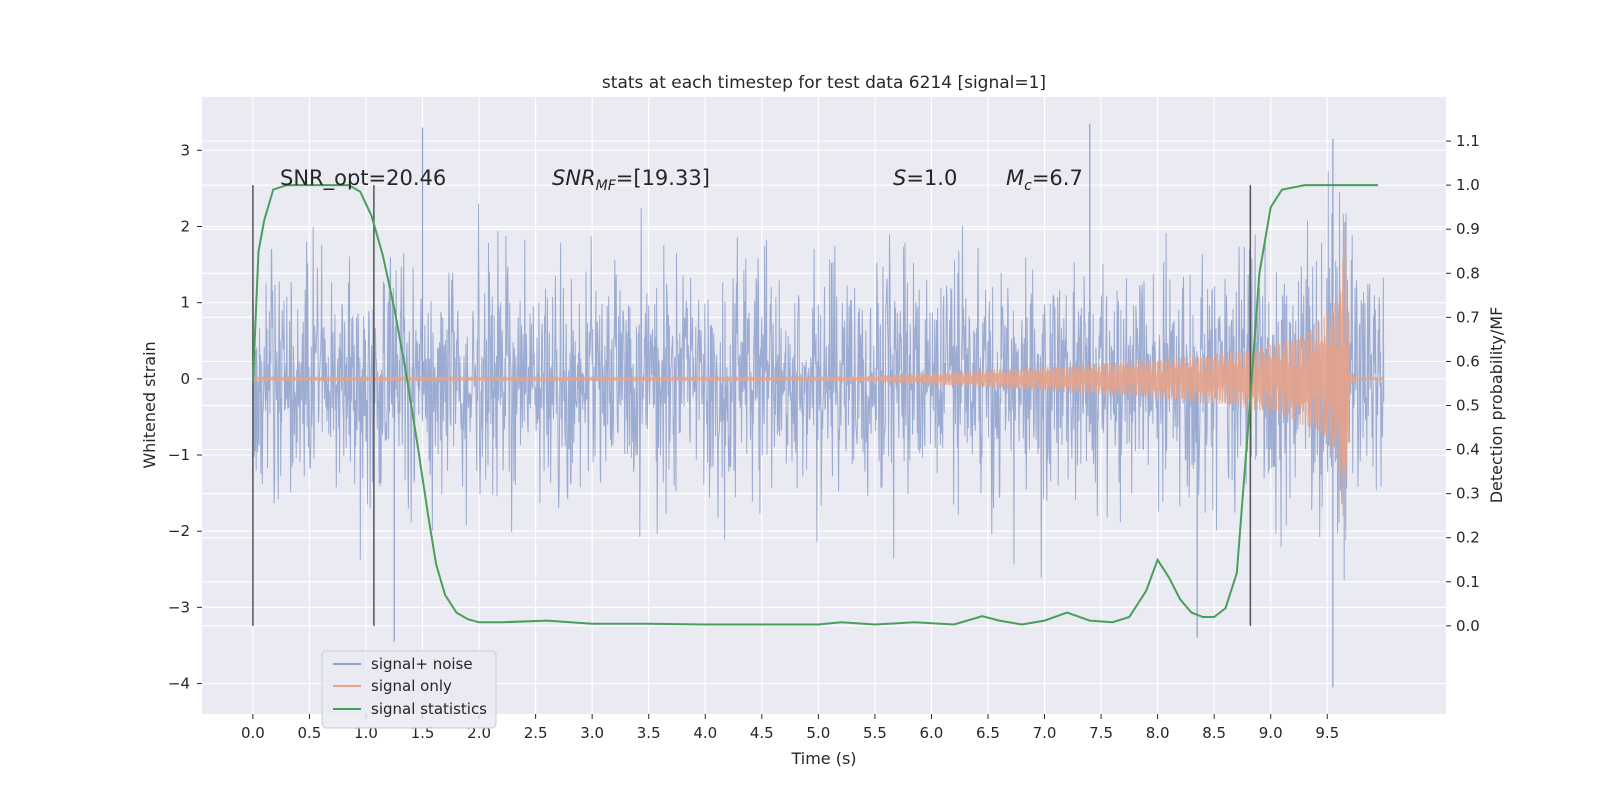  What do you see at coordinates (1327, 733) in the screenshot?
I see `x-tick-label: 9.5` at bounding box center [1327, 733].